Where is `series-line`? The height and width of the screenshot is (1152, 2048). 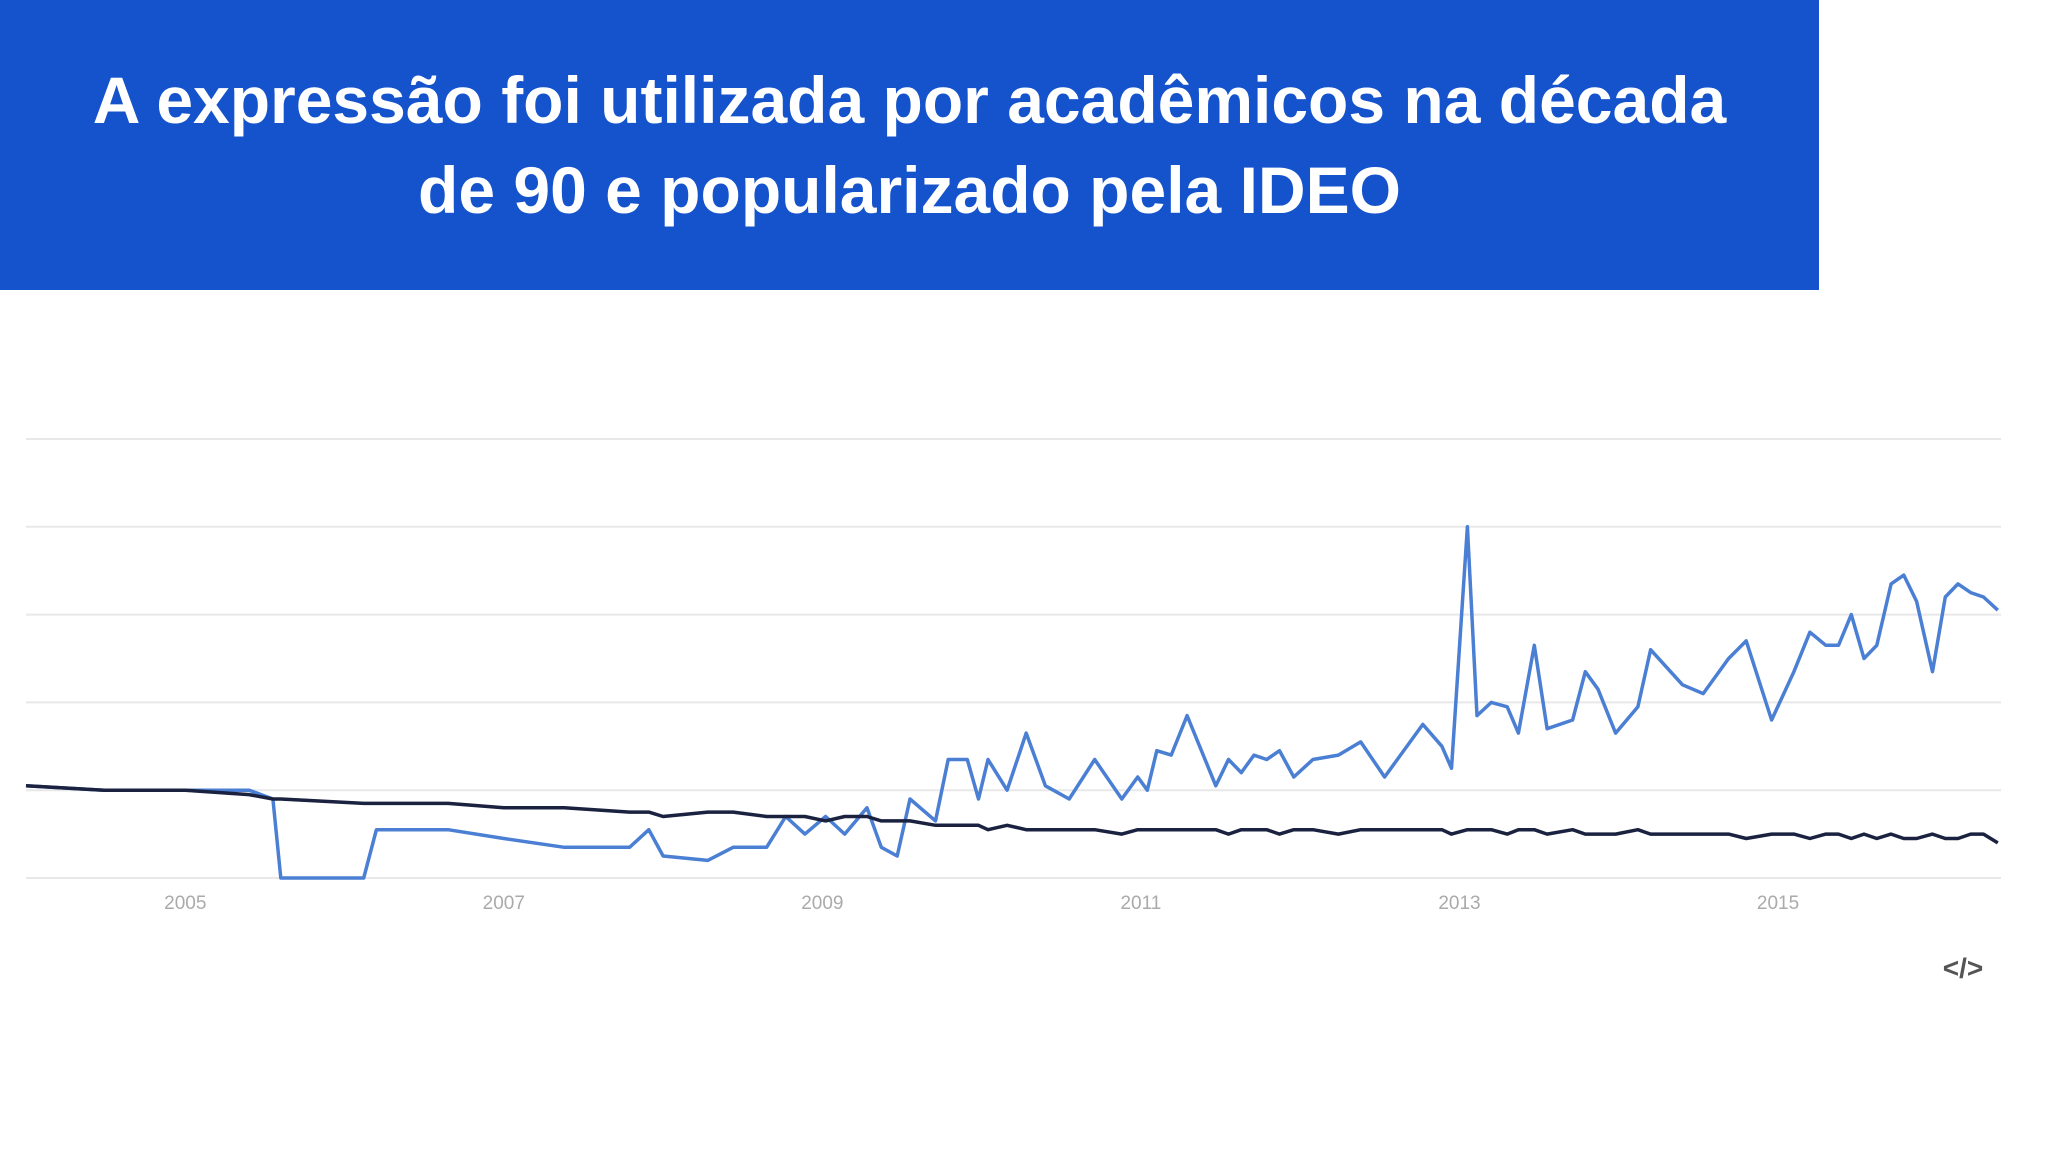
series-line is located at coordinates (1012, 814).